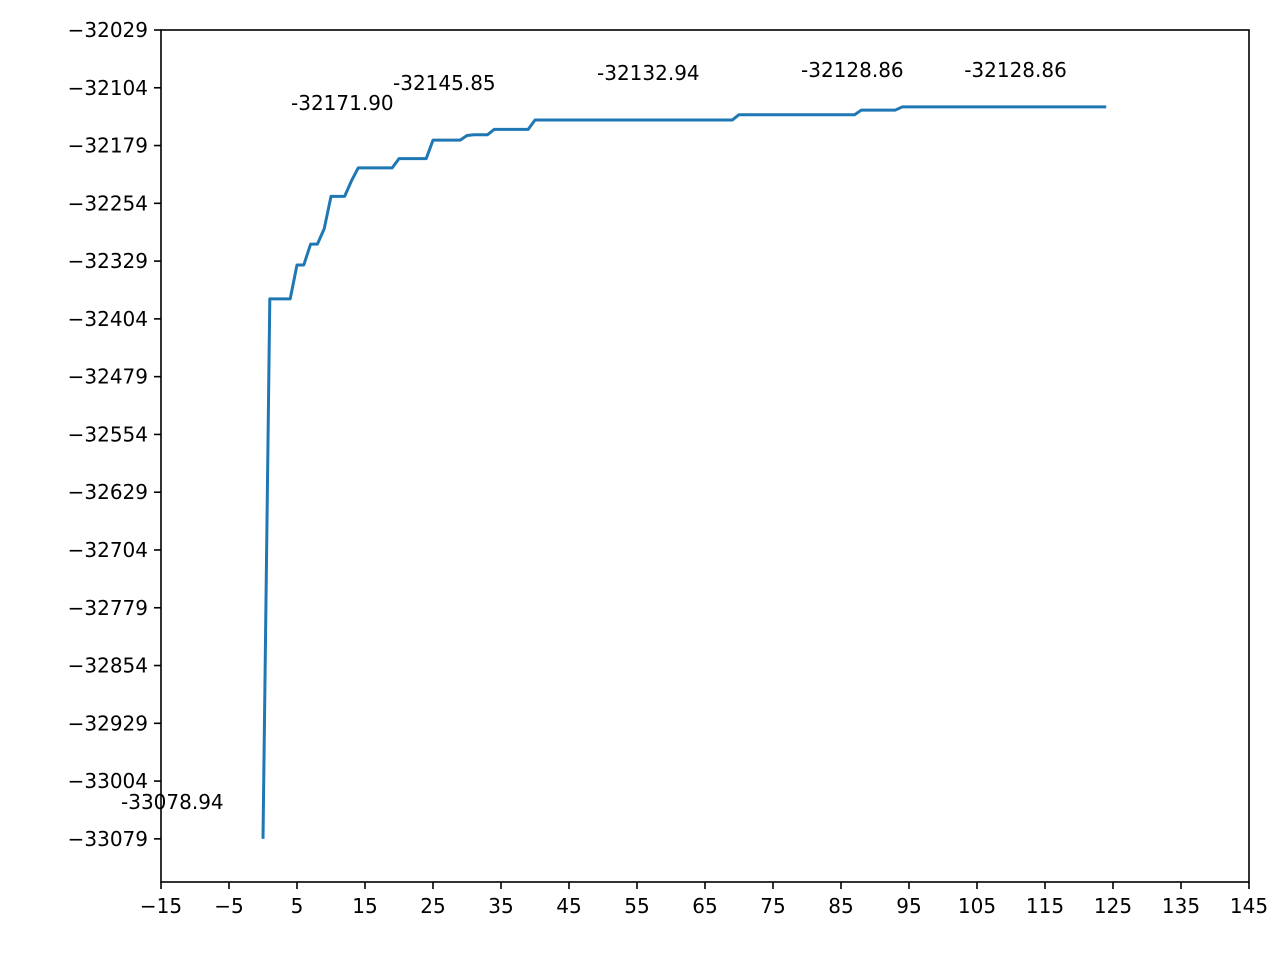 The image size is (1280, 960). What do you see at coordinates (636, 906) in the screenshot?
I see `x-tick-label: 55` at bounding box center [636, 906].